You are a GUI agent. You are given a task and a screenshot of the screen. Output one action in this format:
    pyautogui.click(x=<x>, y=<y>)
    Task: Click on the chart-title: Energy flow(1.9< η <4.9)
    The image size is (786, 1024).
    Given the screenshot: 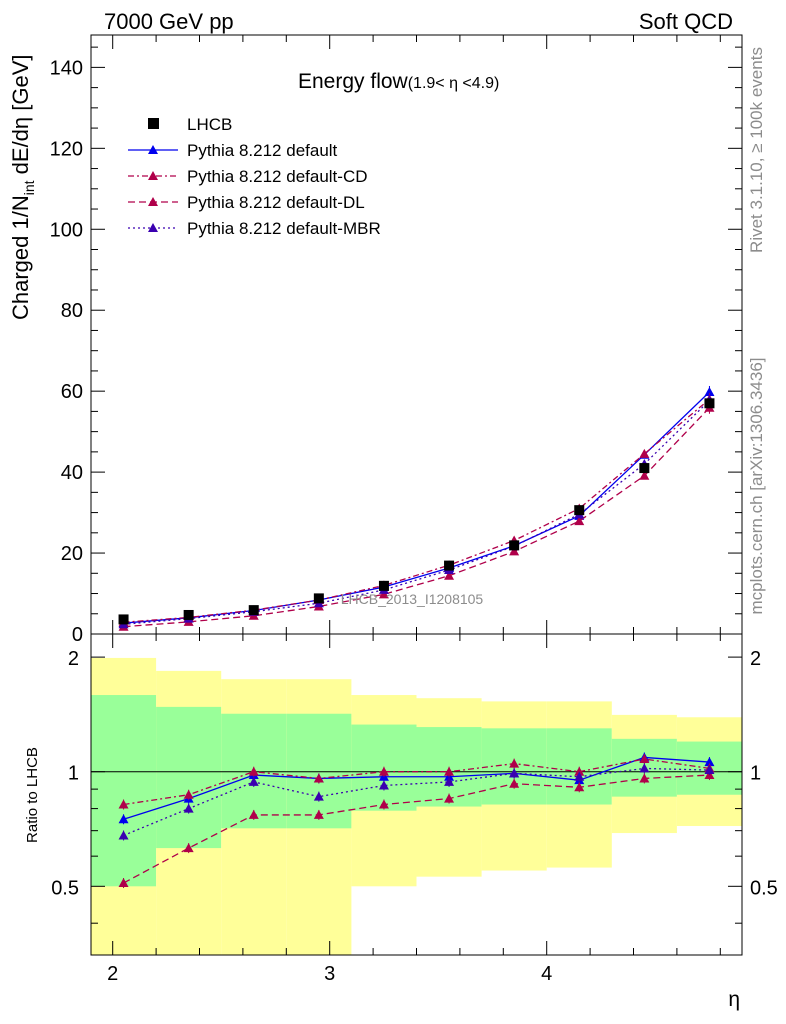 What is the action you would take?
    pyautogui.click(x=398, y=81)
    